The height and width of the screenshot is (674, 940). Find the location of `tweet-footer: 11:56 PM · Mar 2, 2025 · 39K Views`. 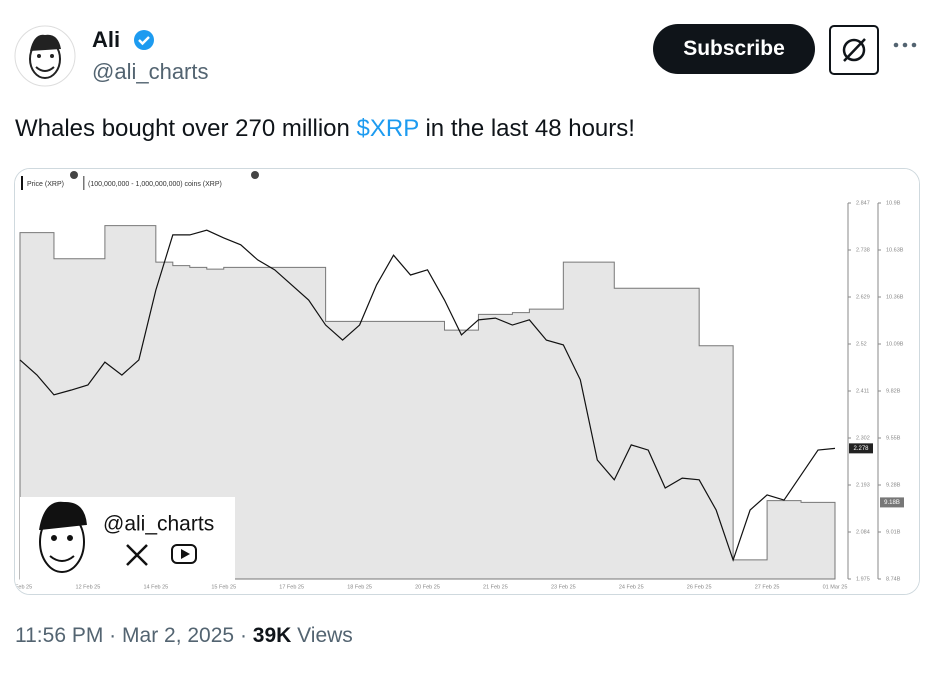

tweet-footer: 11:56 PM · Mar 2, 2025 · 39K Views is located at coordinates (184, 636).